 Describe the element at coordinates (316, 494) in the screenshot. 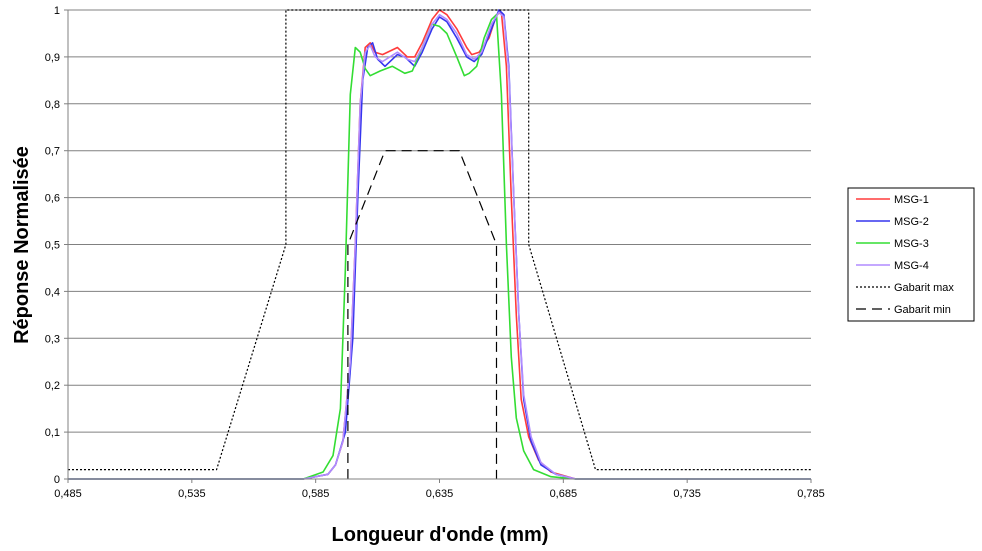

I see `x-tick-label: 0,585` at that location.